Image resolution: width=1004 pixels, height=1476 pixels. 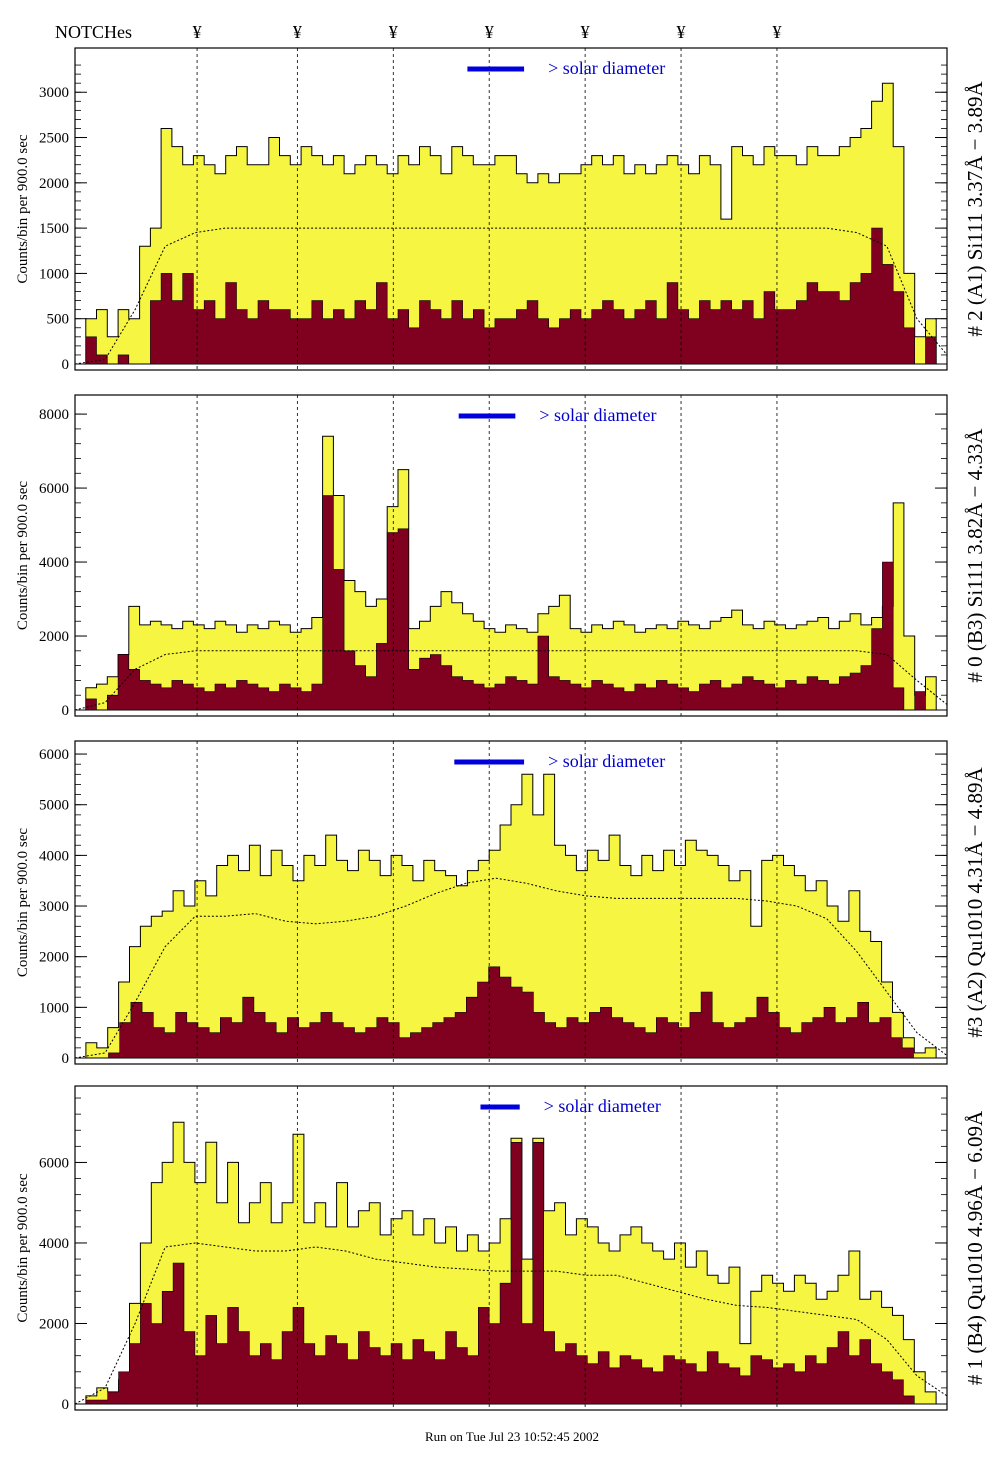 I want to click on panel-channel-label: # 2 (A1) Si111 3.37Å − 3.89Å, so click(x=975, y=209).